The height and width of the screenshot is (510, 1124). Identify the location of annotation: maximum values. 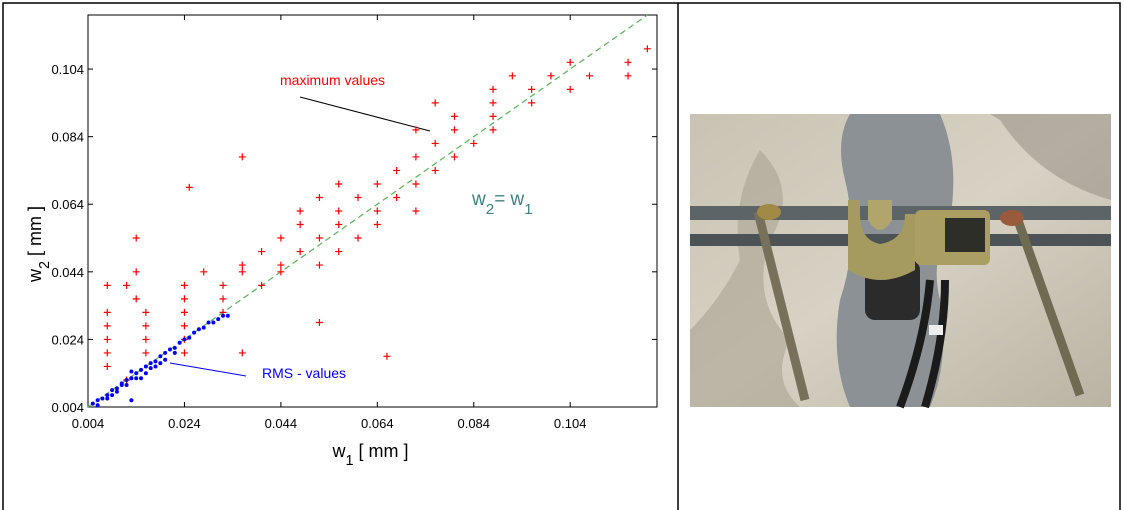
(332, 80).